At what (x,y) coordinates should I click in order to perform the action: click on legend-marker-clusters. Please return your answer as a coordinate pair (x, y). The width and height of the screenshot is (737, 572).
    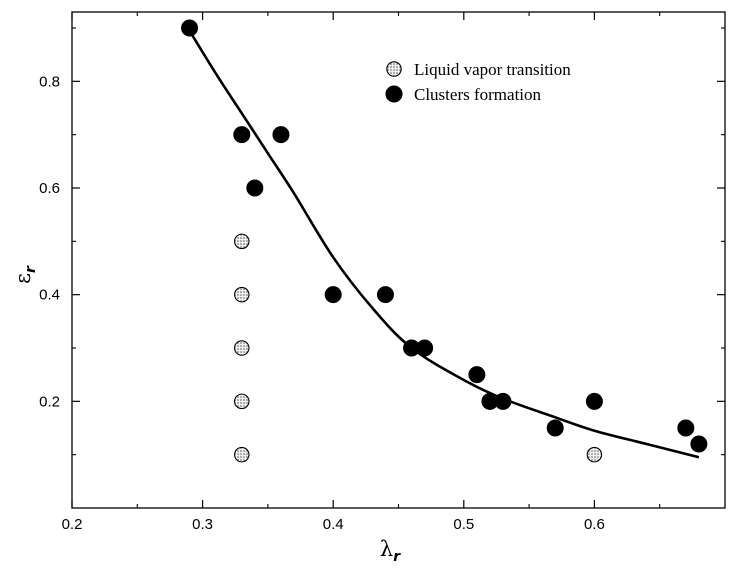
    Looking at the image, I should click on (394, 94).